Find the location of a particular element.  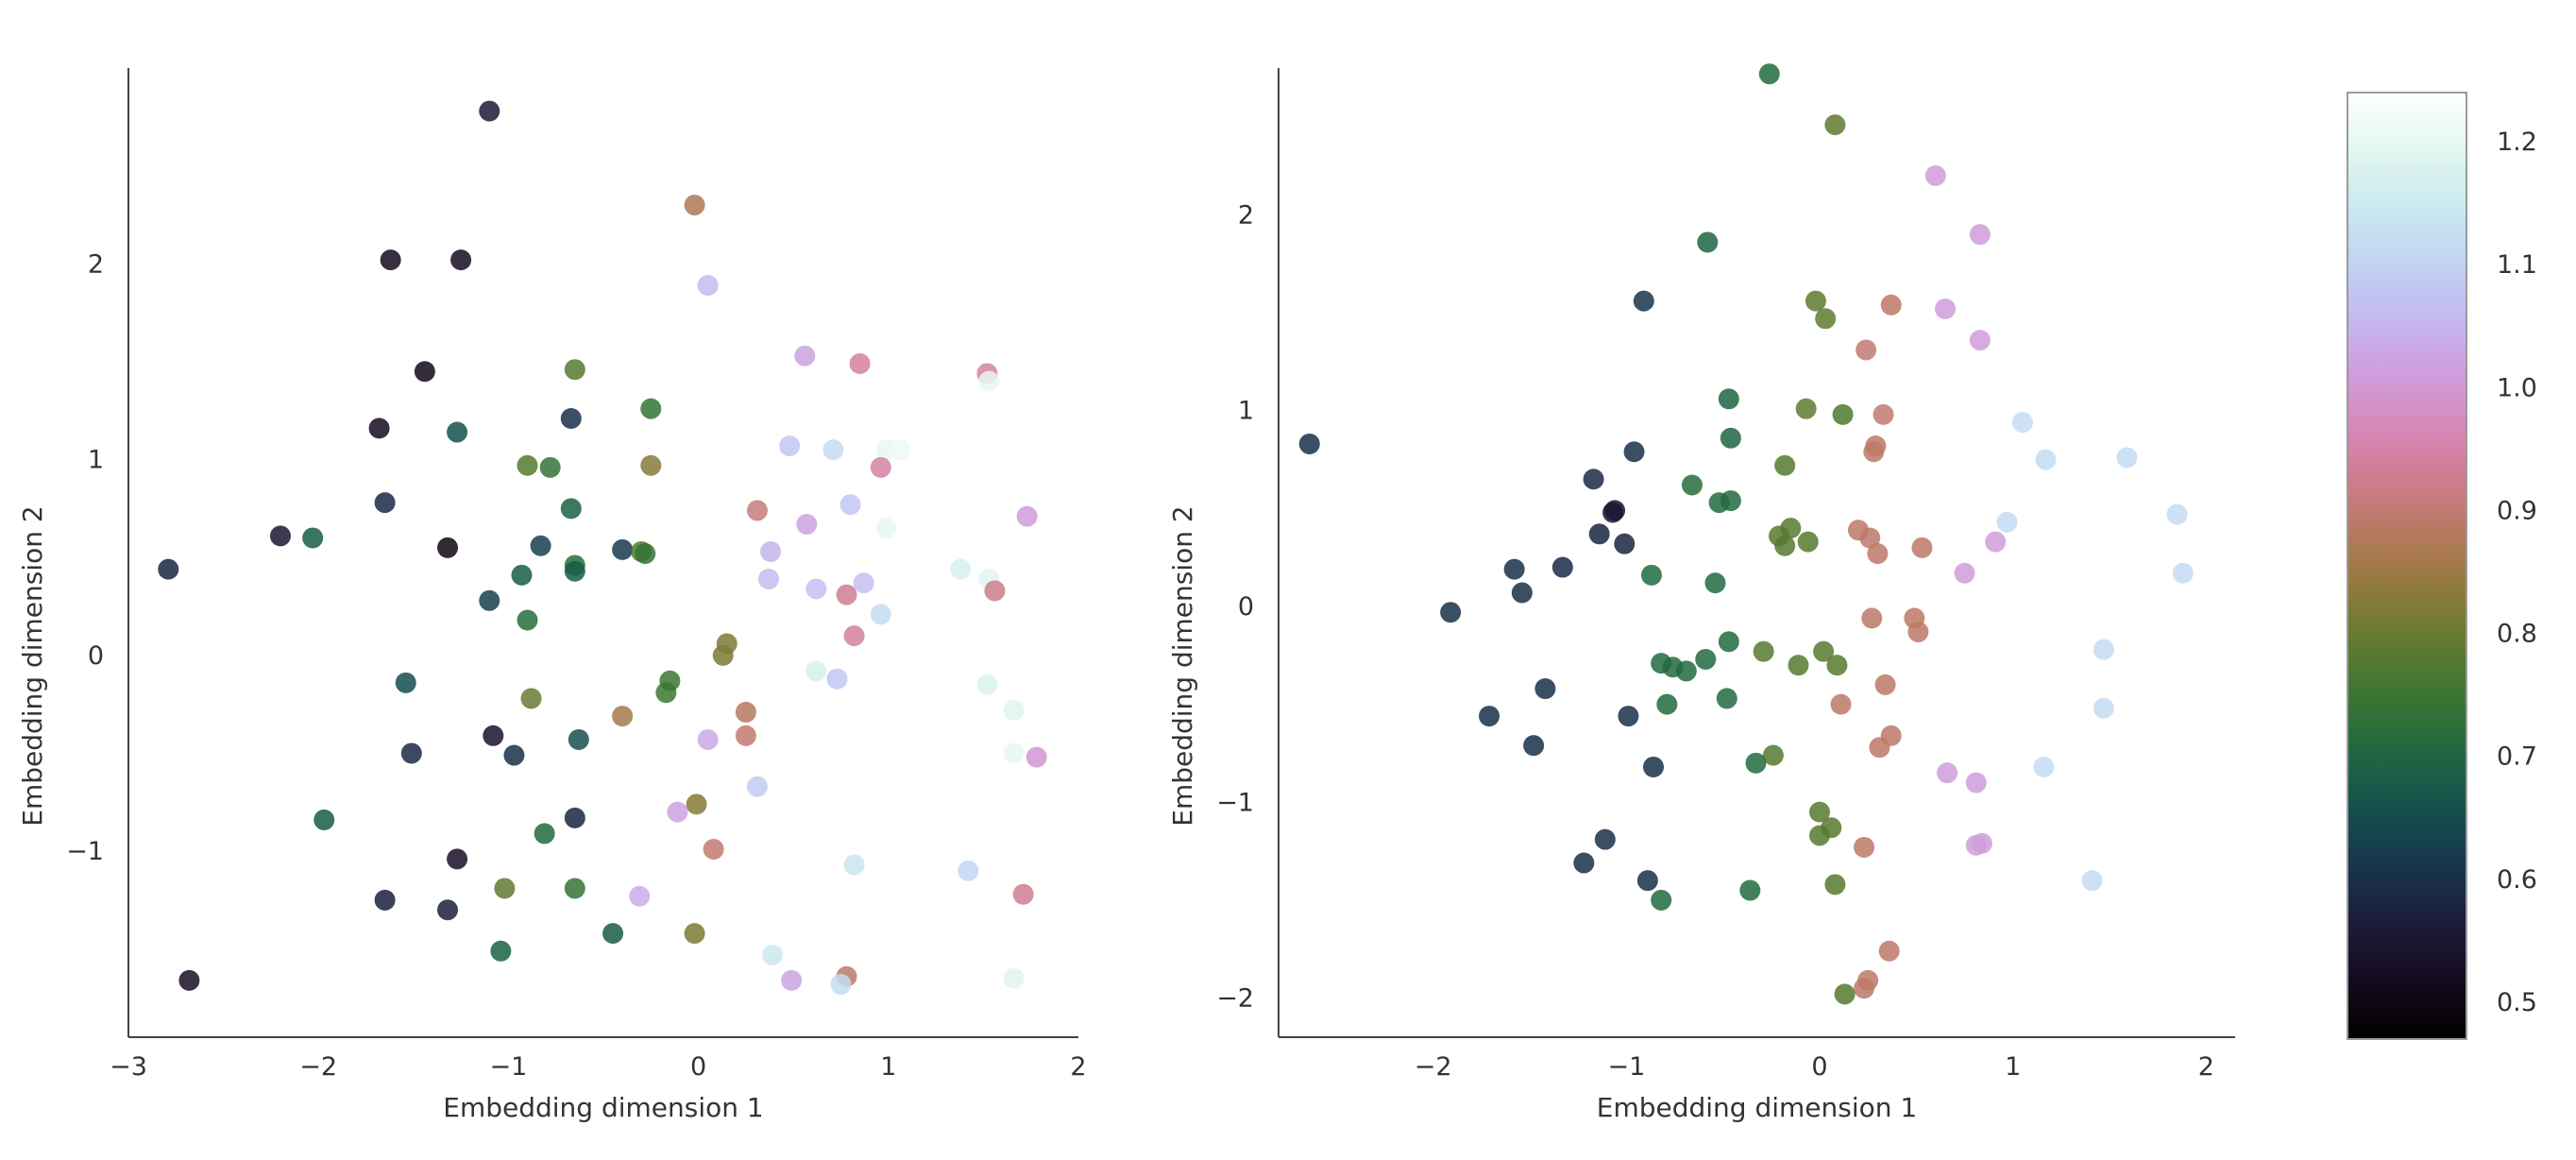

y-axis-label: Embedding dimension 2 is located at coordinates (1182, 665).